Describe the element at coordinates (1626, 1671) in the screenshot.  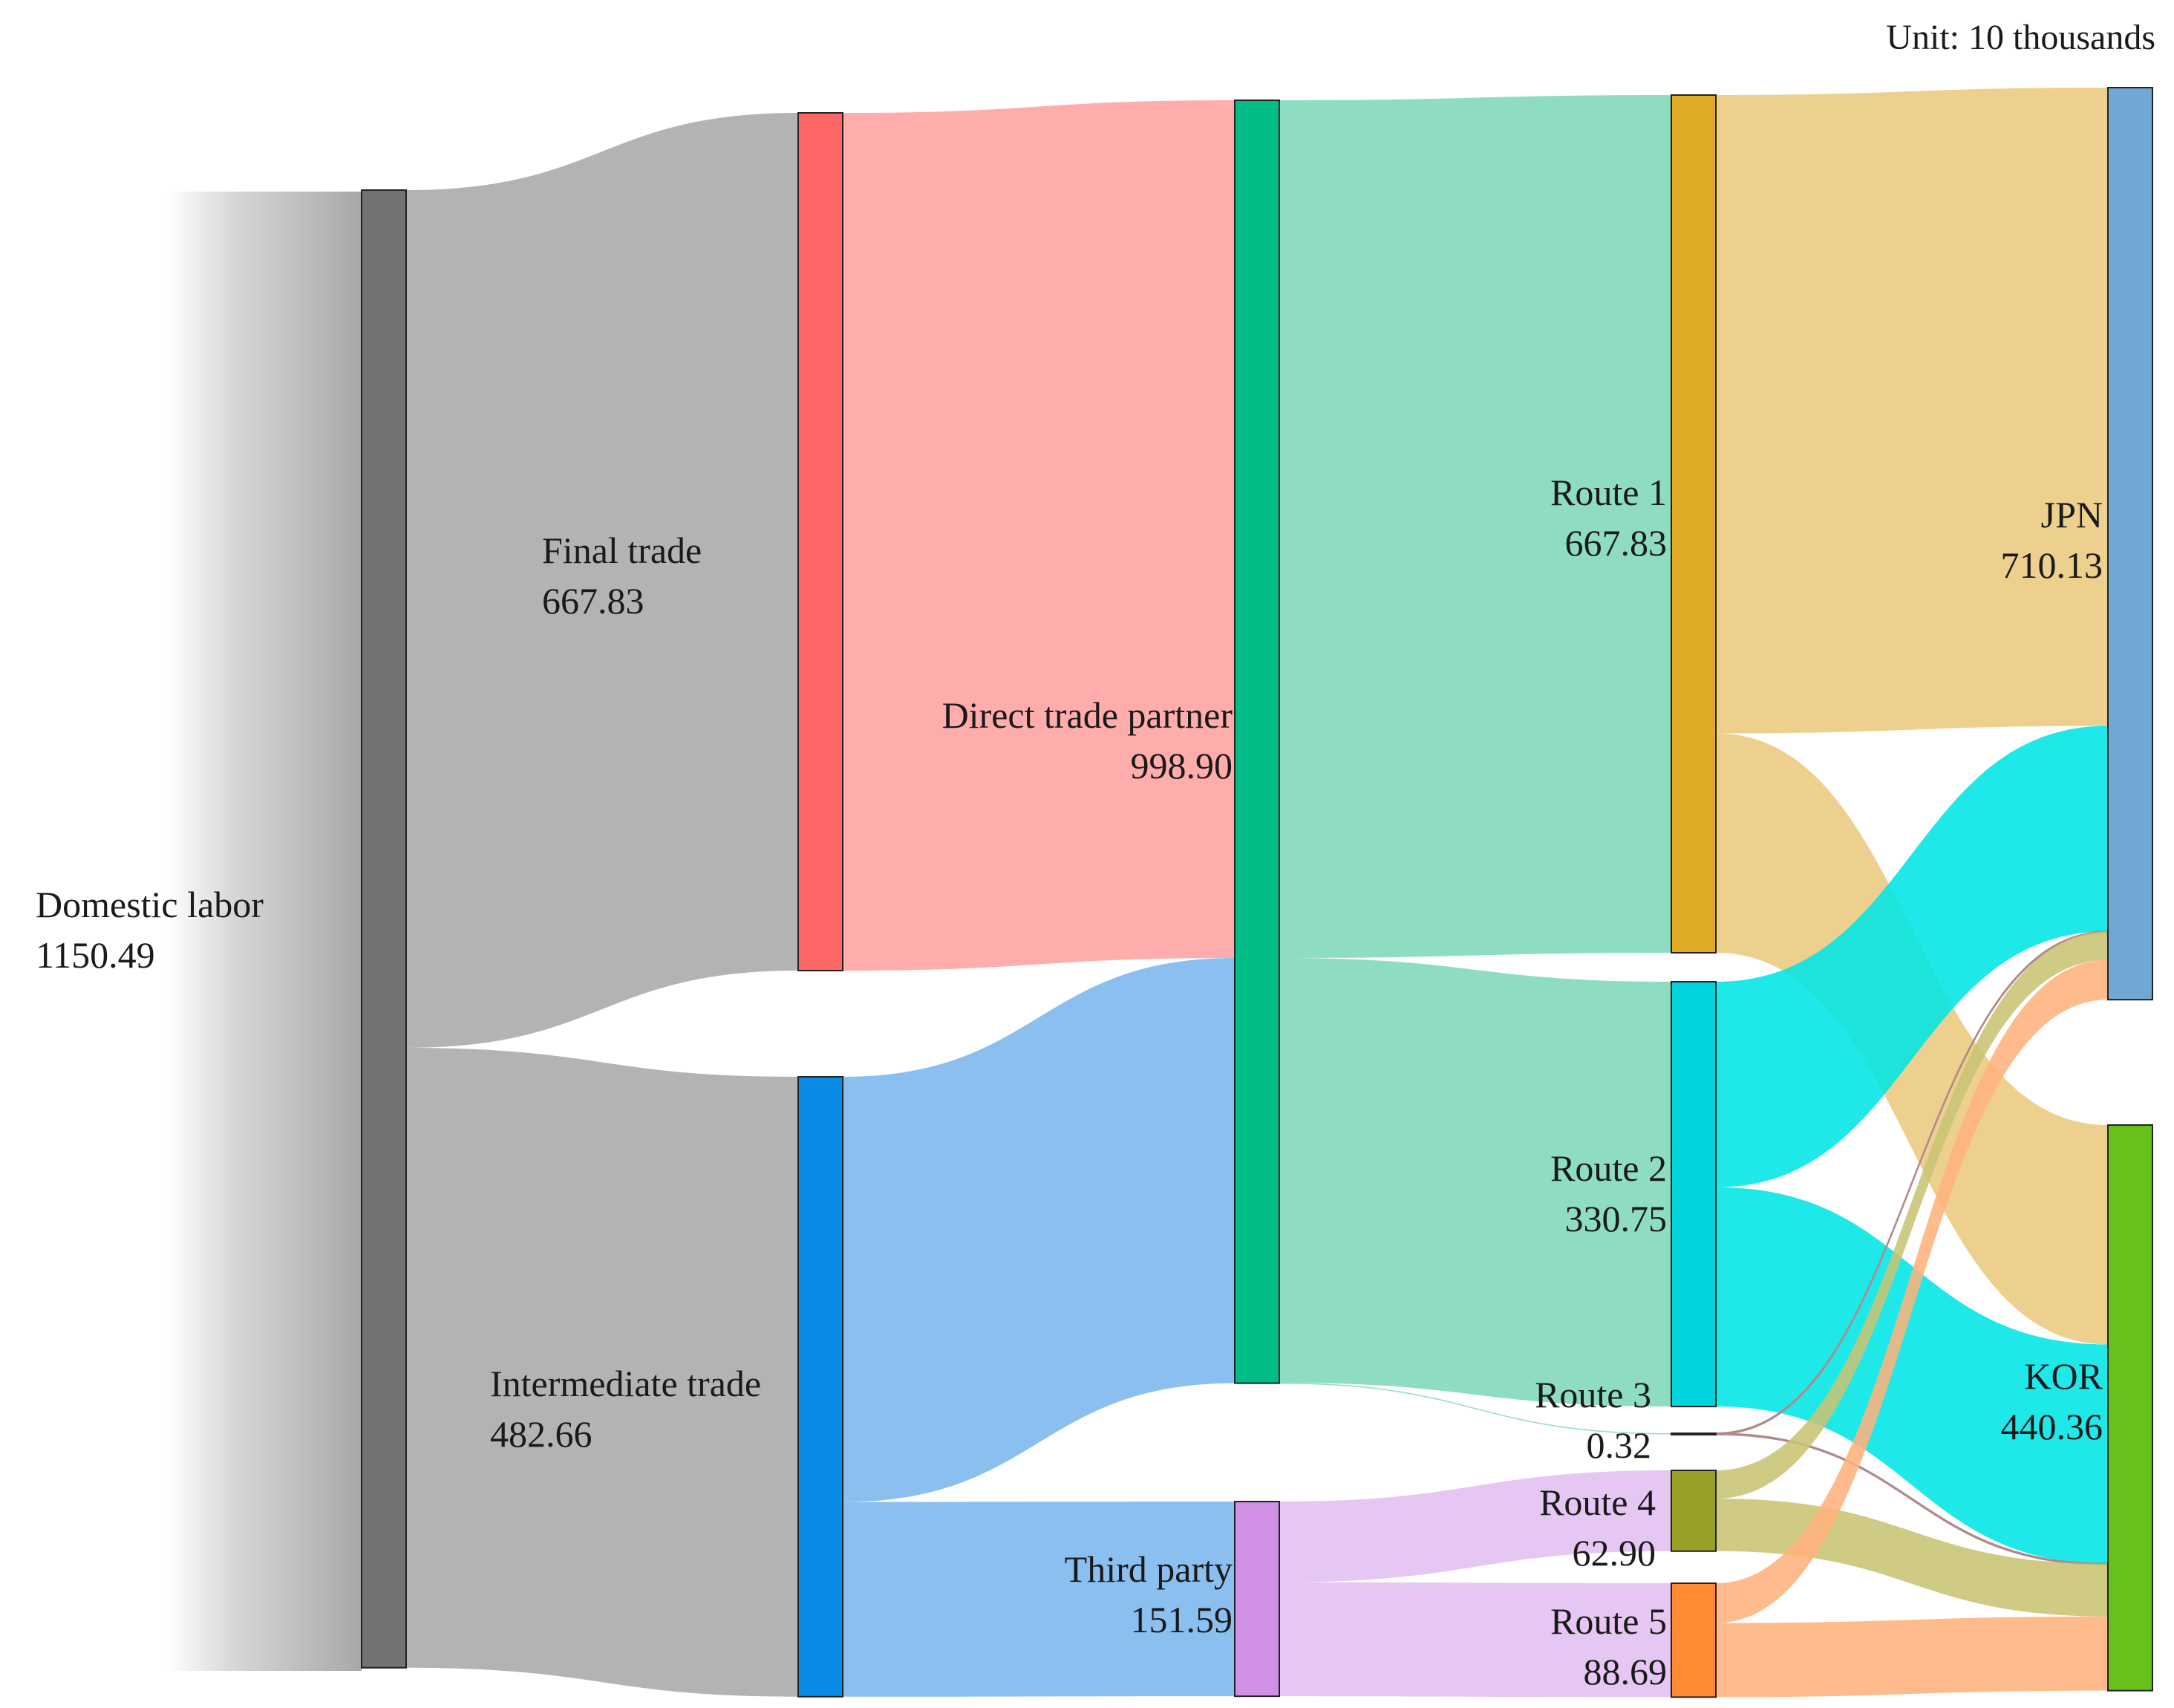
I see `node-value-r5: 88.69` at that location.